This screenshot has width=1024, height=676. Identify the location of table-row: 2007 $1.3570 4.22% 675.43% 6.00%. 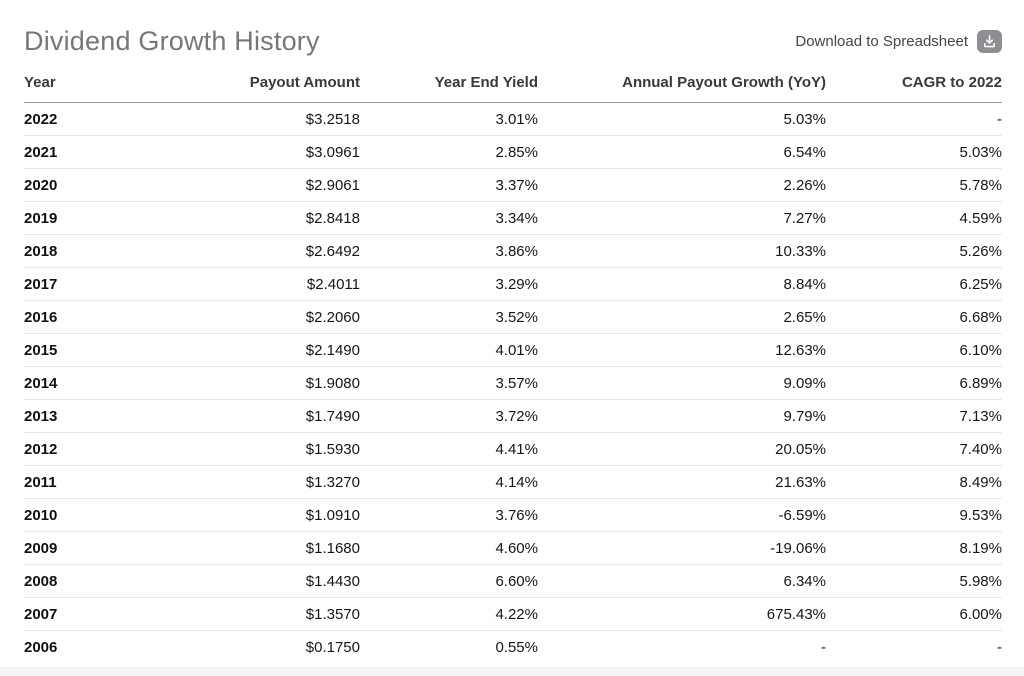
(513, 614).